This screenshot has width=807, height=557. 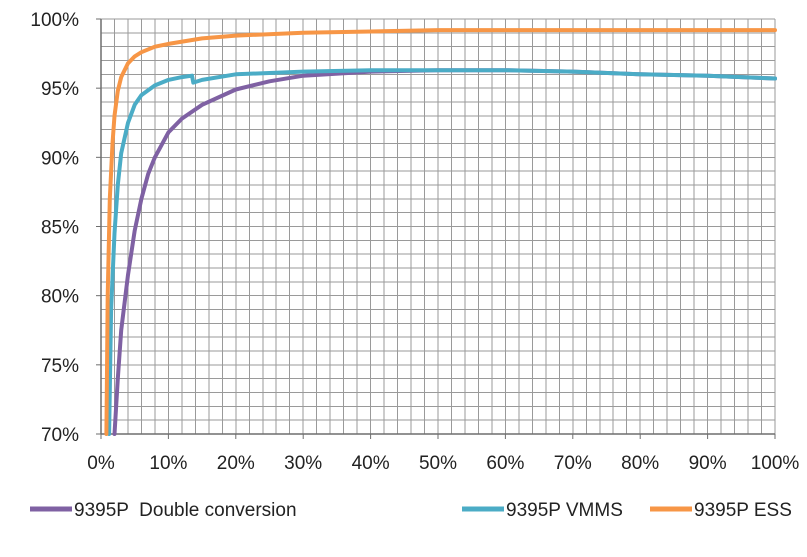 I want to click on y-tick-label: 75%, so click(x=60, y=366).